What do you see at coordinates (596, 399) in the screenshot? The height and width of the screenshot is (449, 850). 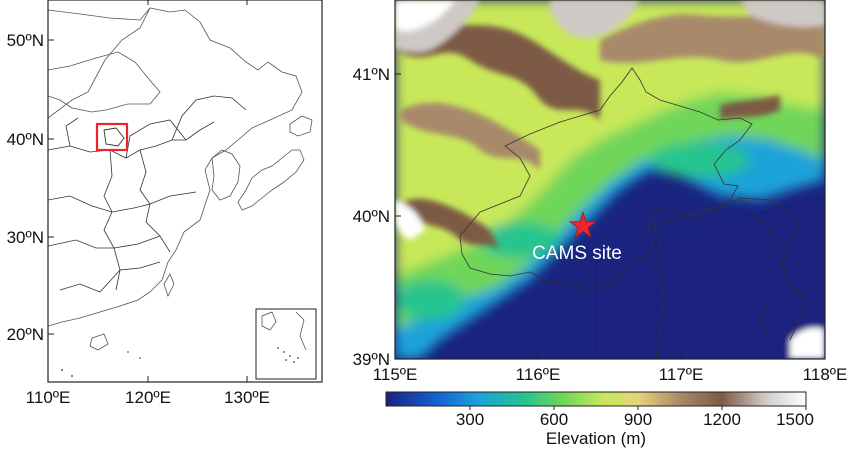 I see `colorbar-bar` at bounding box center [596, 399].